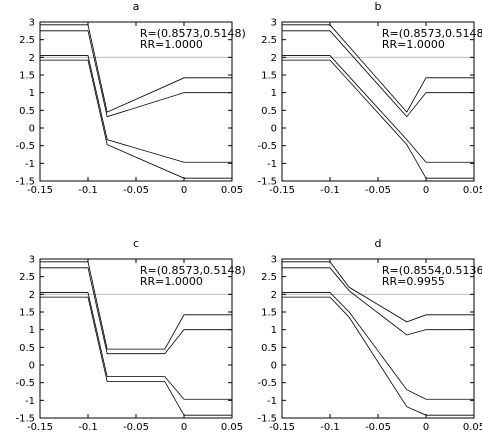 This screenshot has width=482, height=435. What do you see at coordinates (432, 270) in the screenshot?
I see `annotation-text: R=(0.8554,0.5136)` at bounding box center [432, 270].